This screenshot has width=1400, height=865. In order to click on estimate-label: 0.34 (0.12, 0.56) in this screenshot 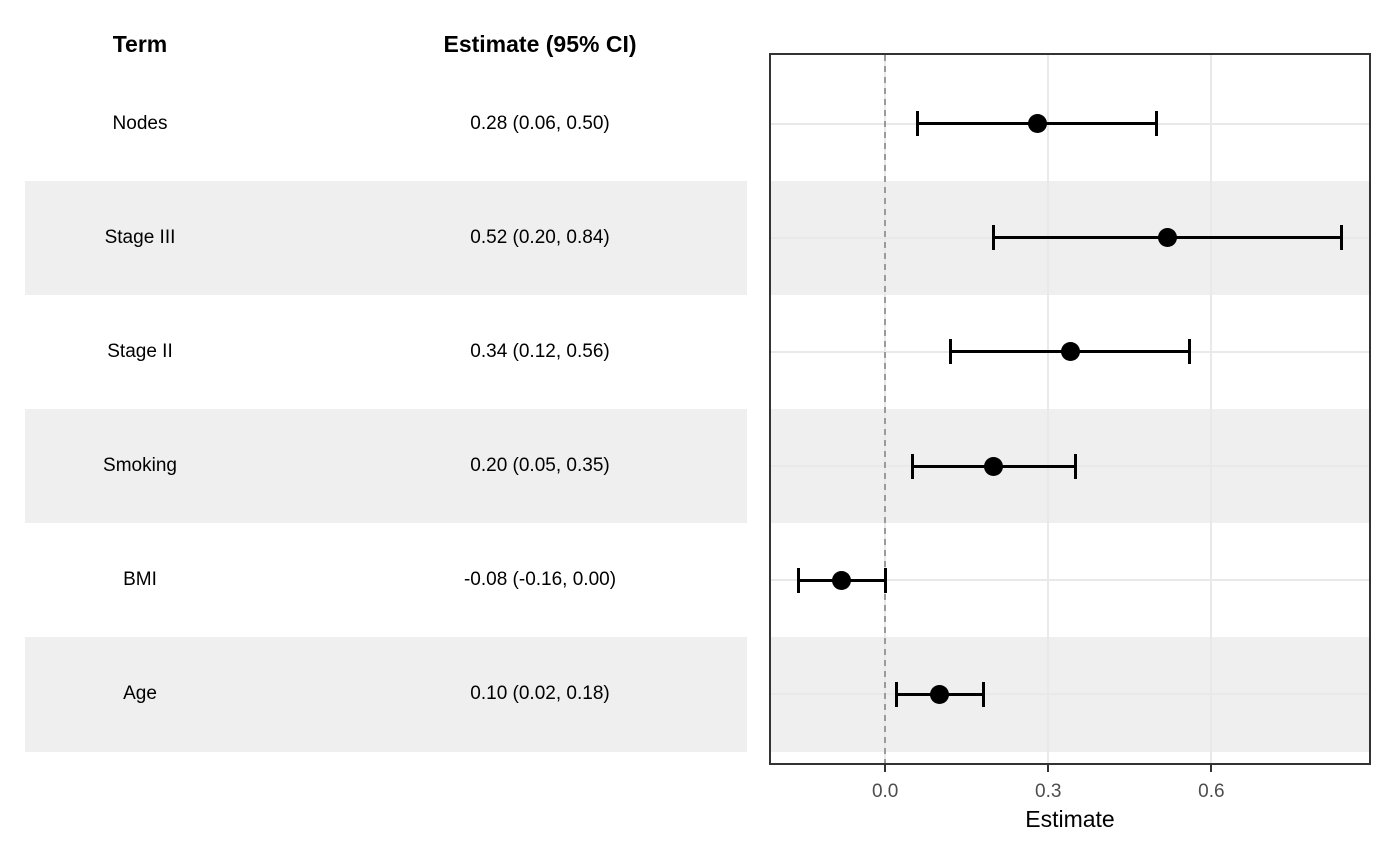, I will do `click(540, 351)`.